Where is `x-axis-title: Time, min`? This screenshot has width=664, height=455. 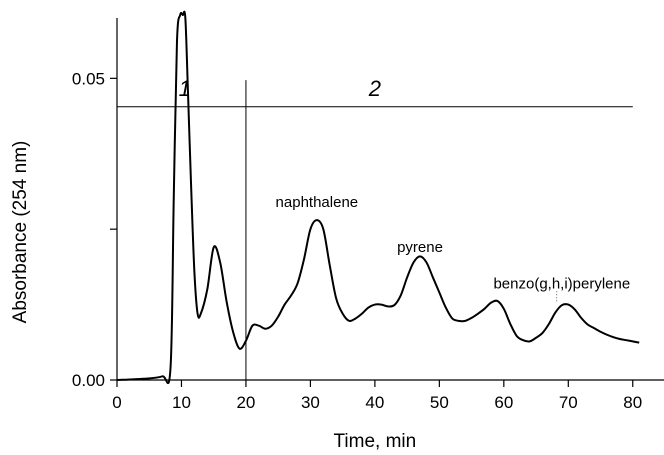
x-axis-title: Time, min is located at coordinates (375, 441).